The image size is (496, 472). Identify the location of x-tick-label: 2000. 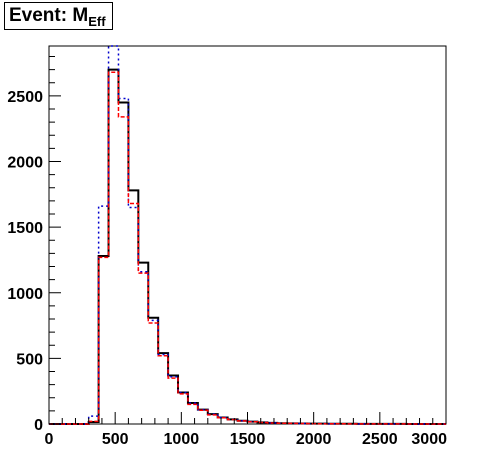
(314, 439).